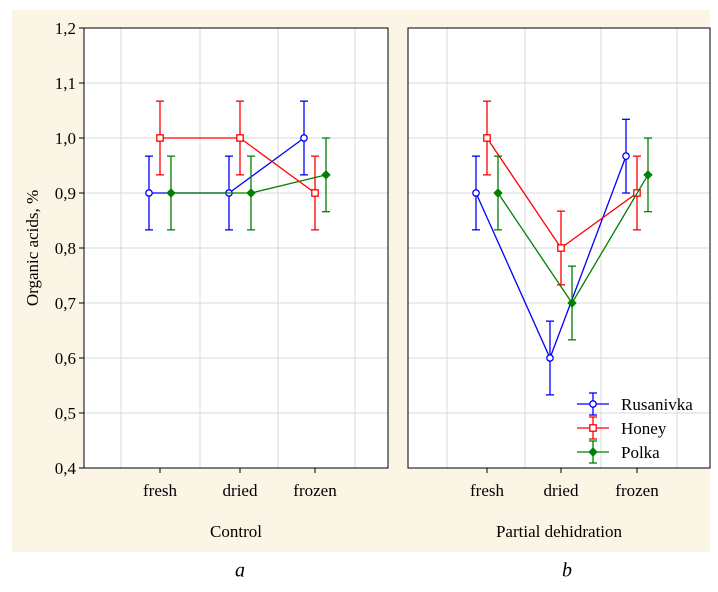 The height and width of the screenshot is (592, 718). I want to click on y-tick-label: 0,7, so click(66, 303).